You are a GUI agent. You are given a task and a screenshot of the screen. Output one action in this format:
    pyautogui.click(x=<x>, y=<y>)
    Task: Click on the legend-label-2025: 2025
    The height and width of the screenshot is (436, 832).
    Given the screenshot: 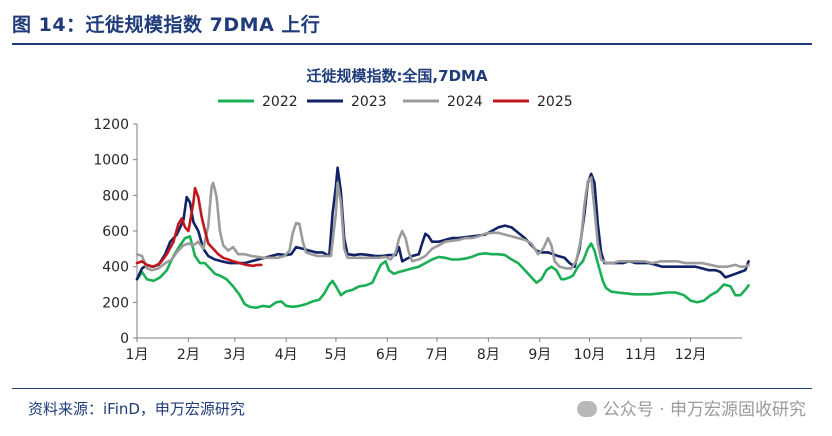 What is the action you would take?
    pyautogui.click(x=555, y=102)
    